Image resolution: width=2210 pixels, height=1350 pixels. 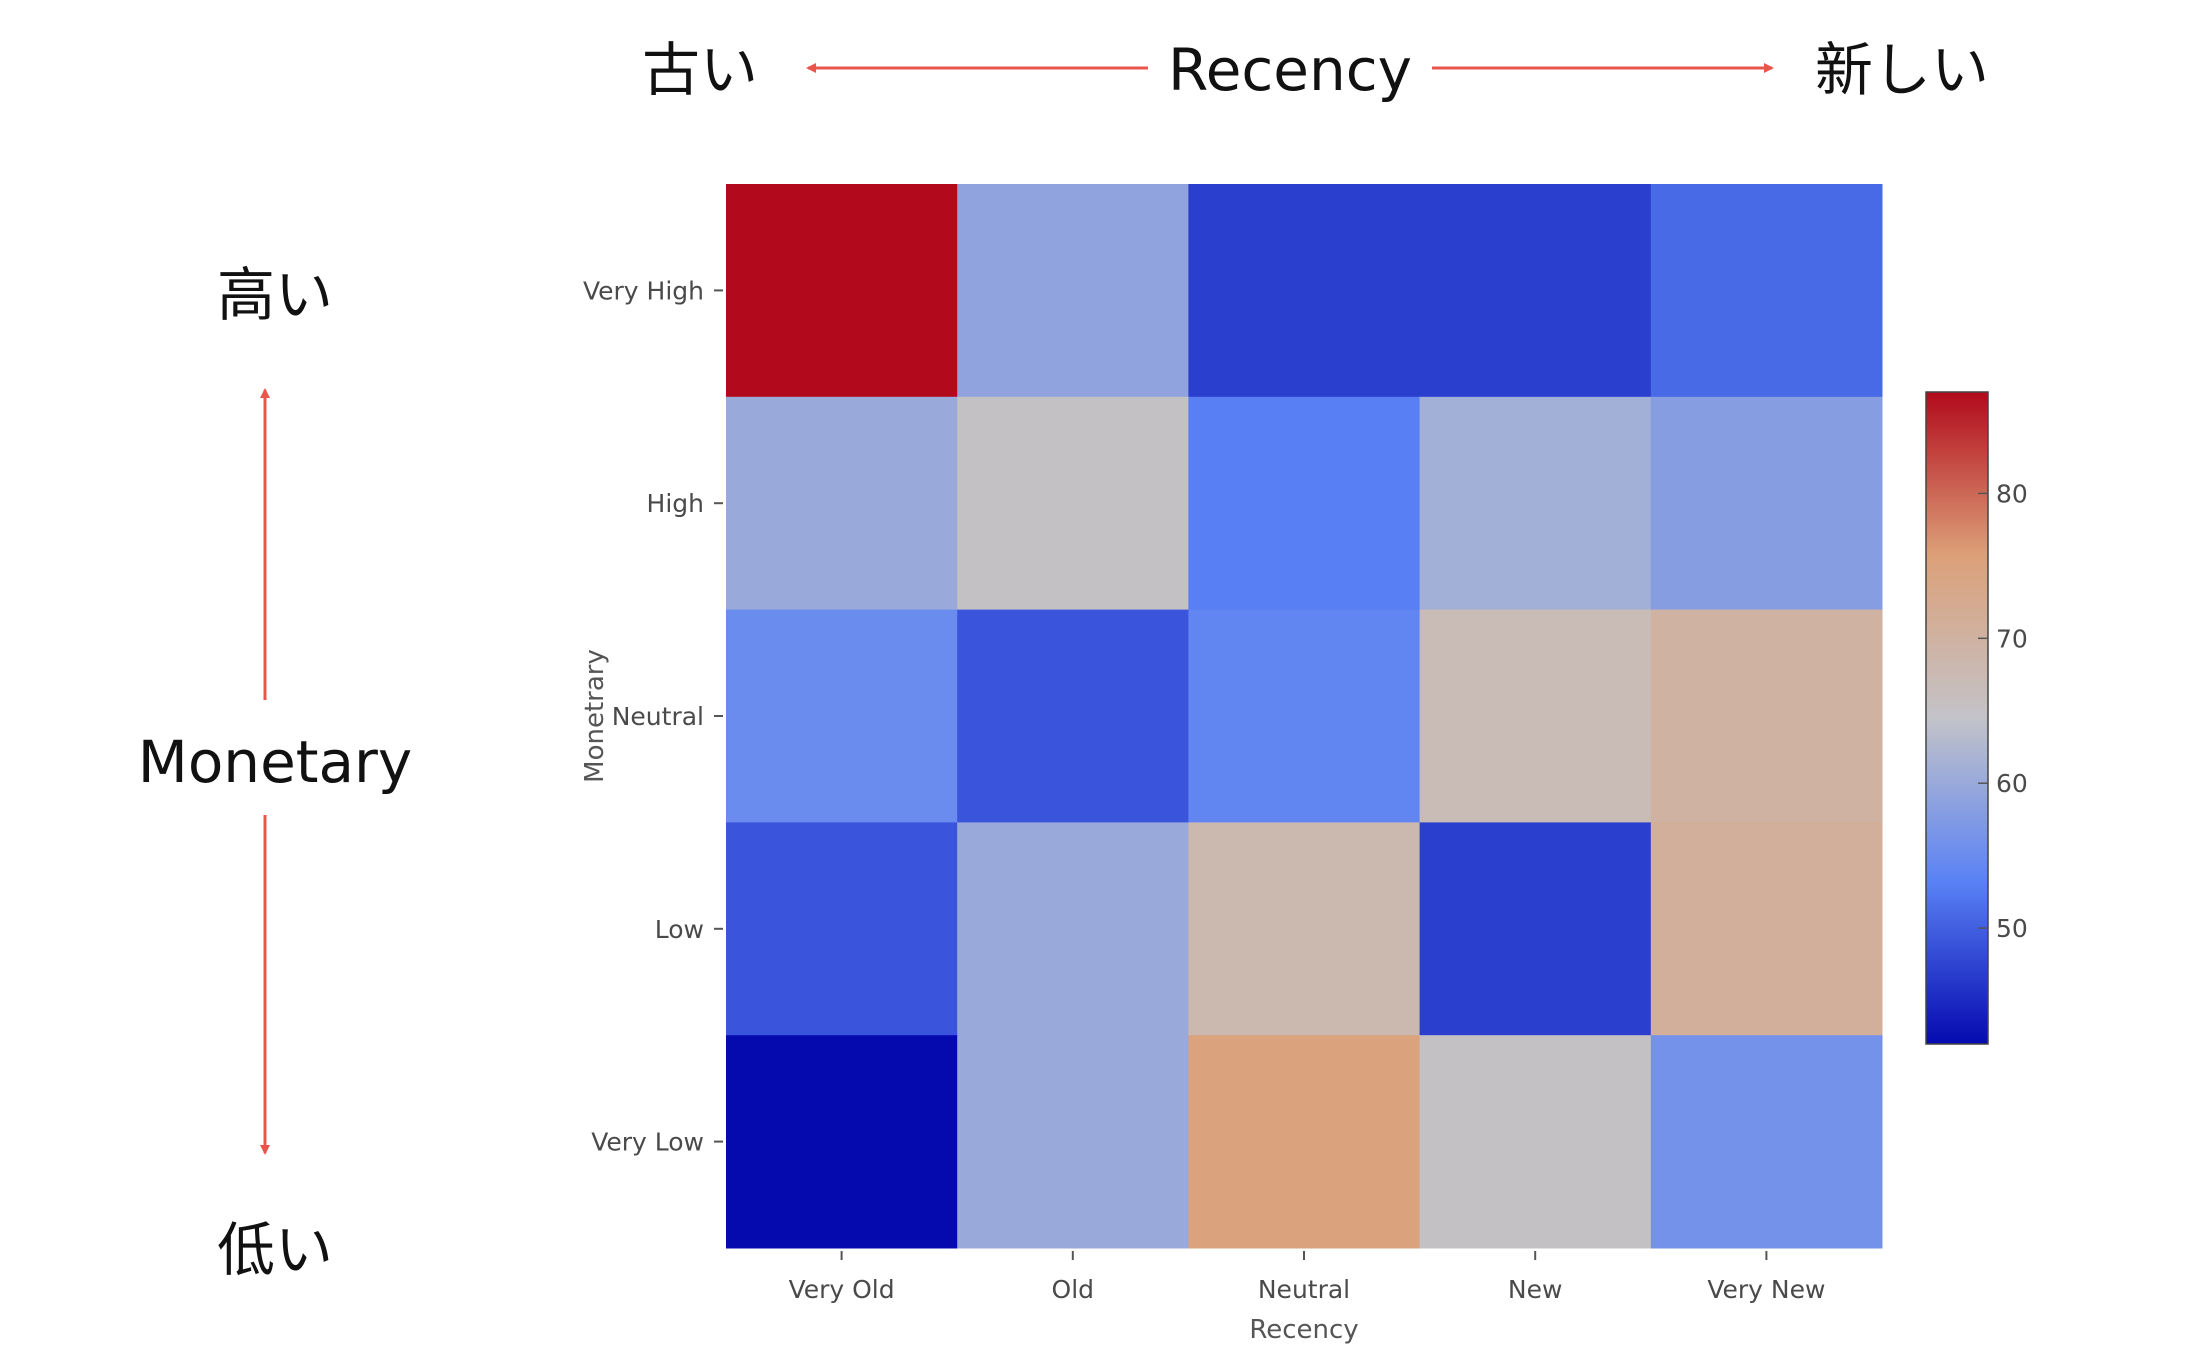 What do you see at coordinates (1303, 1330) in the screenshot?
I see `x-axis-title: Recency` at bounding box center [1303, 1330].